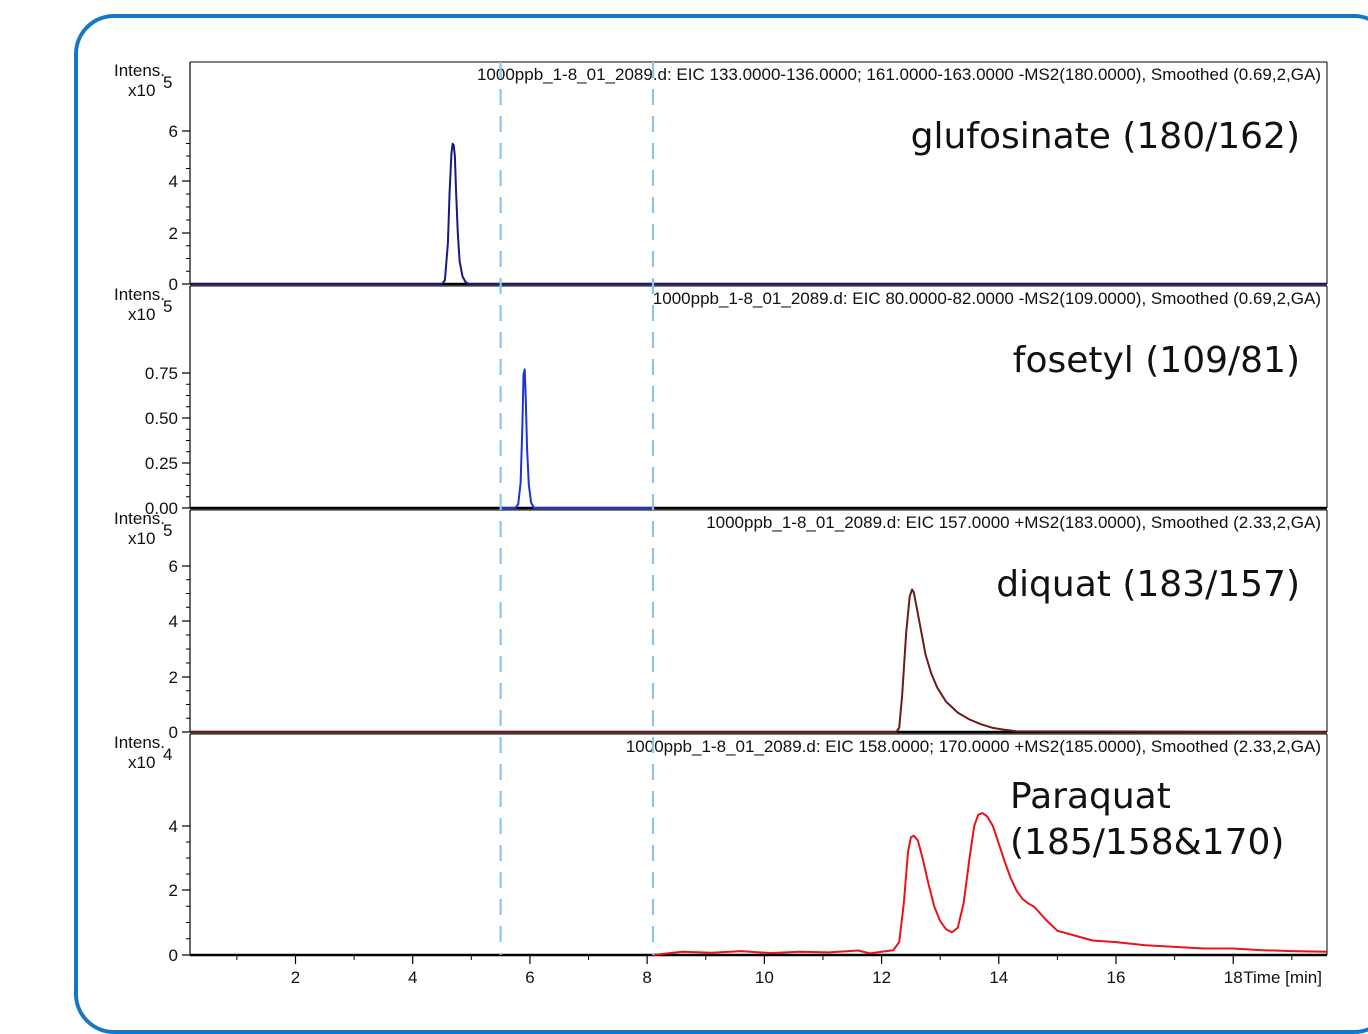 The image size is (1368, 1034). Describe the element at coordinates (881, 977) in the screenshot. I see `x-tick-label: 12` at that location.